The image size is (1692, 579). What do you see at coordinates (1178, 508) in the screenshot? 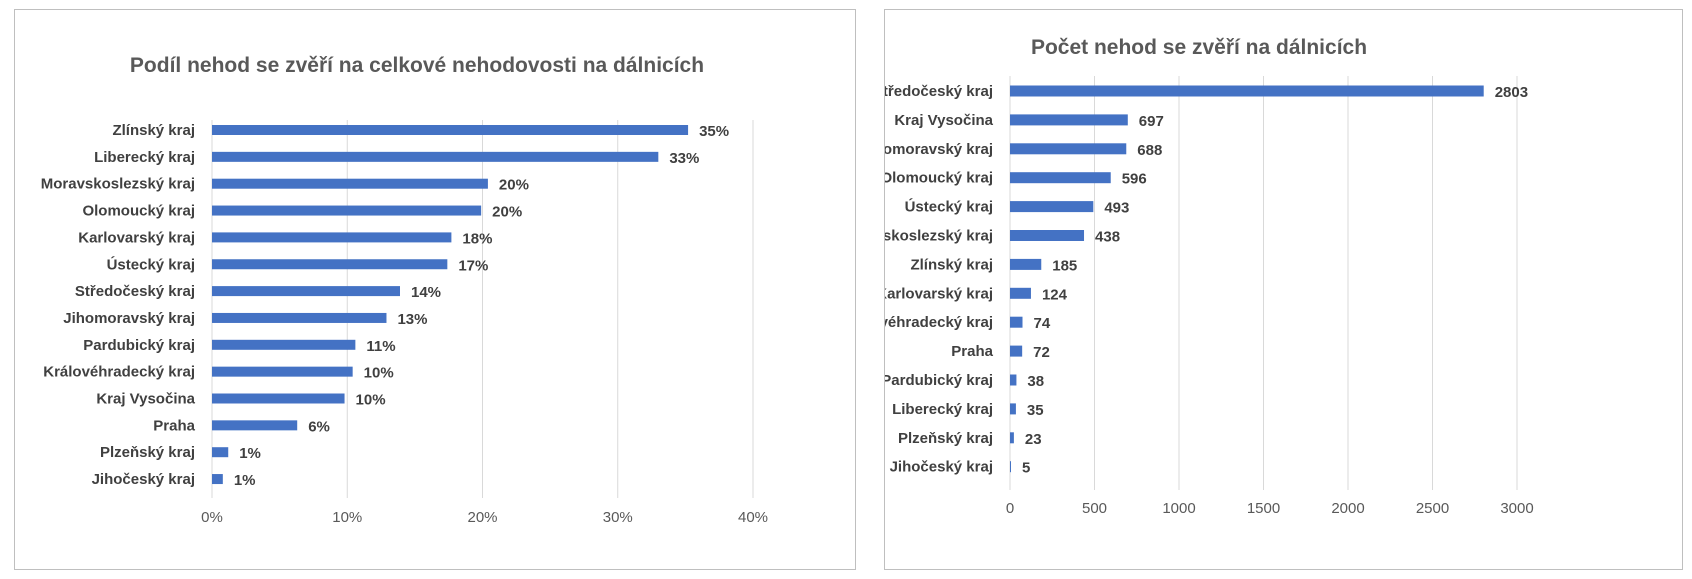
I see `x-tick-label: 1000` at bounding box center [1178, 508].